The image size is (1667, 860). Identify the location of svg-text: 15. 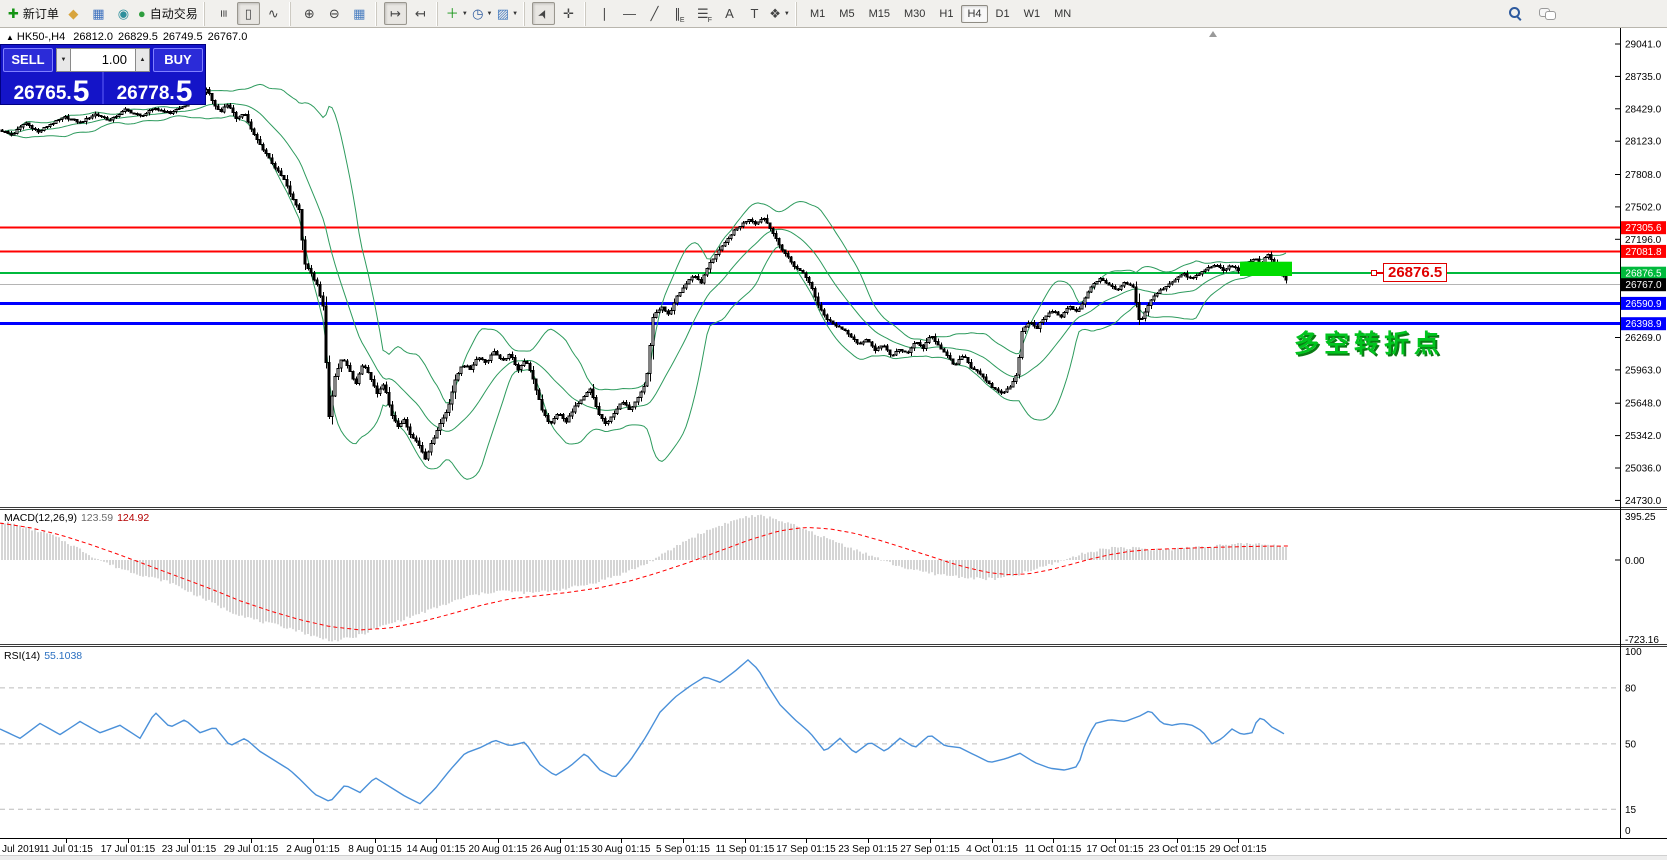
(1631, 810).